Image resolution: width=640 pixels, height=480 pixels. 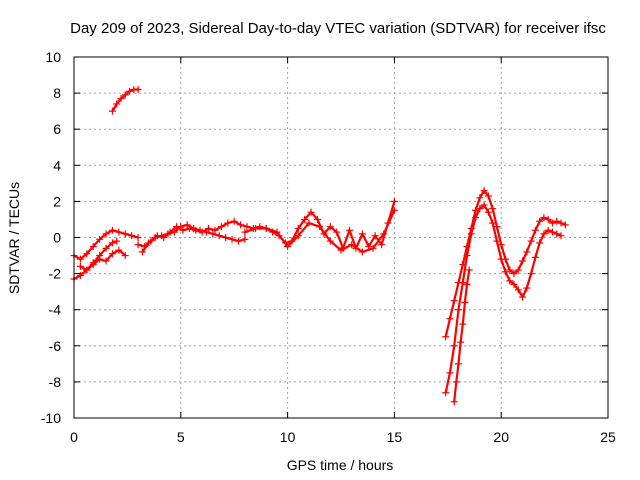 I want to click on x-tick-label: 0, so click(x=74, y=437).